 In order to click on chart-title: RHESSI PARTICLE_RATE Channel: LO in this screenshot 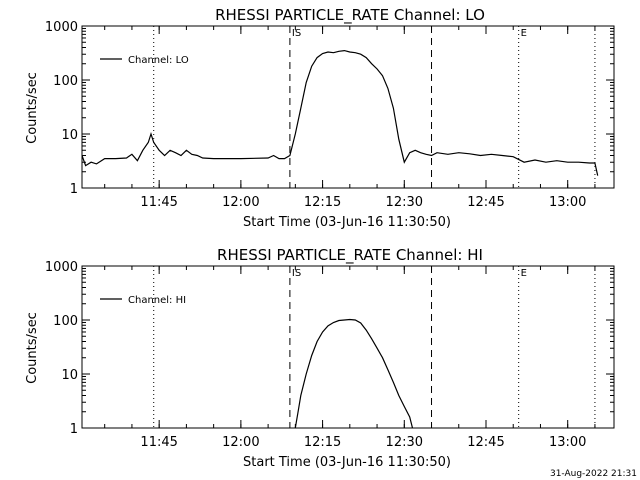, I will do `click(350, 15)`.